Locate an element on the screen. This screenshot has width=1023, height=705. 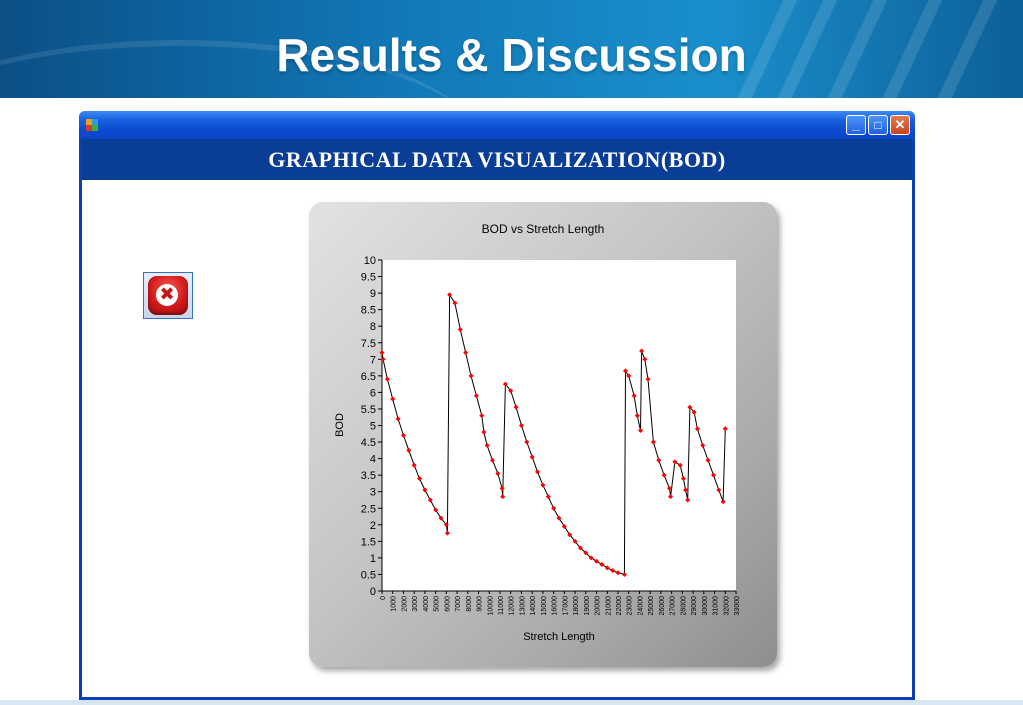
slide-banner: Results & Discussion is located at coordinates (511, 49).